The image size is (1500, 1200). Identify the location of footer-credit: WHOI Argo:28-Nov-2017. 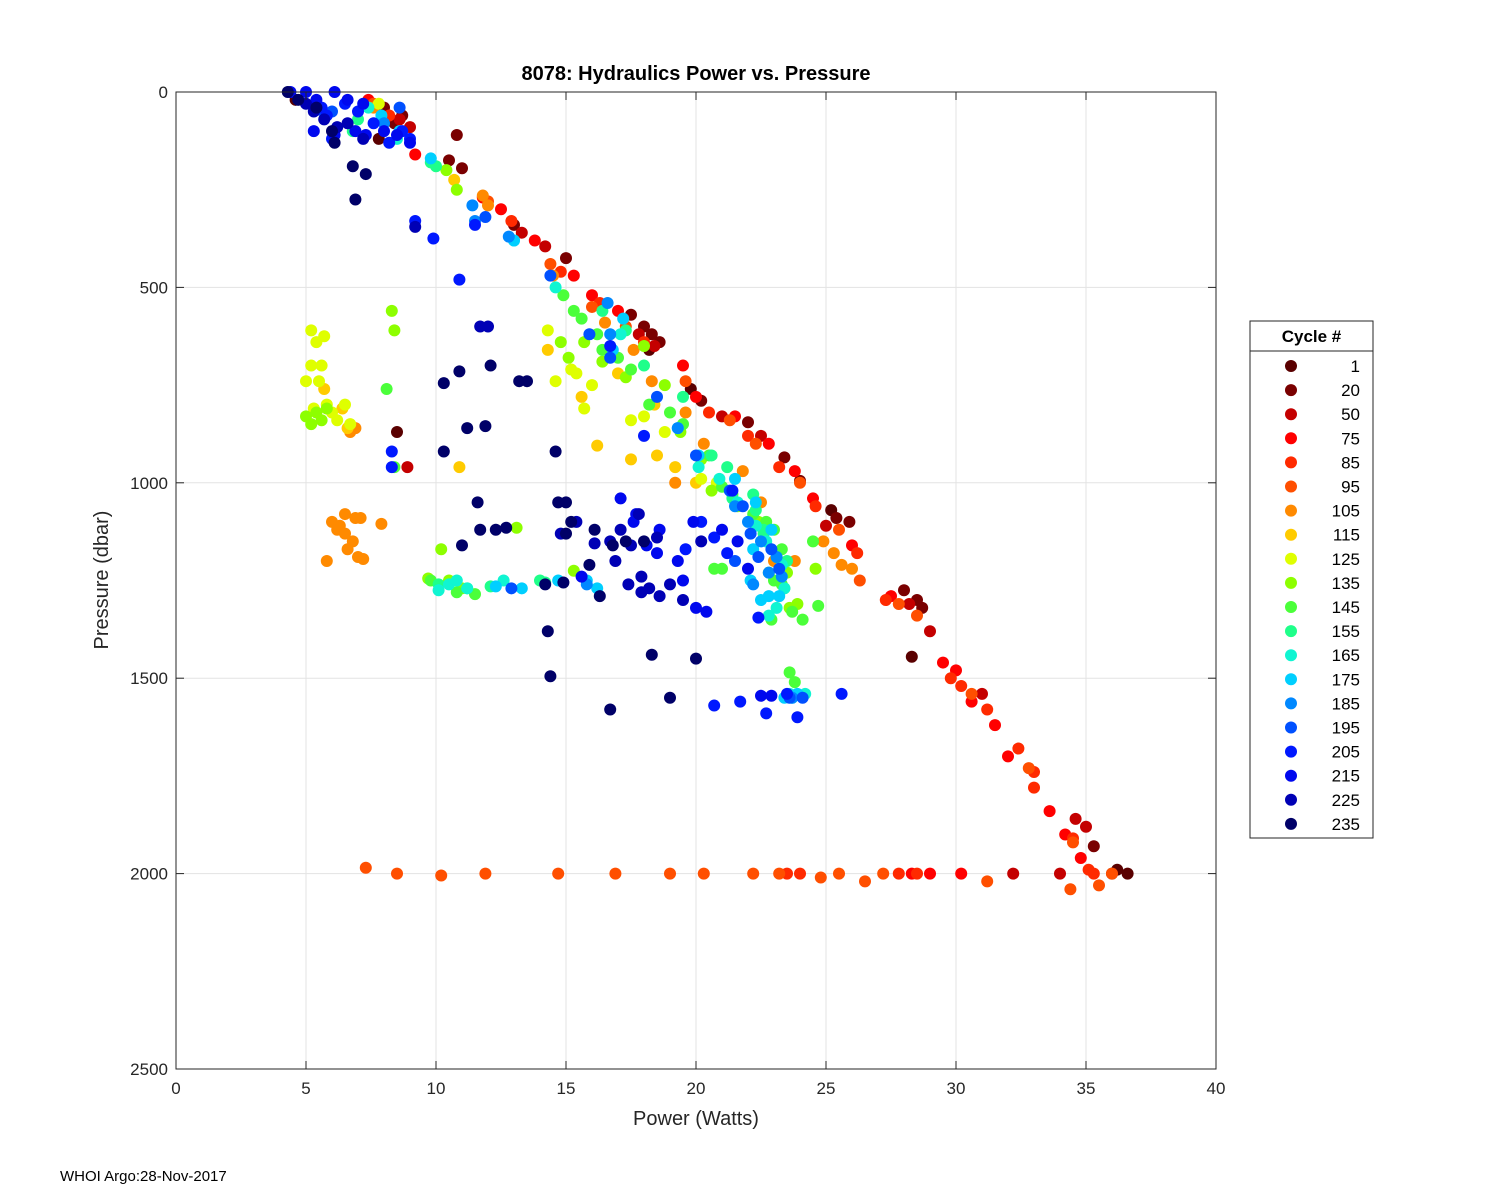
(143, 1176).